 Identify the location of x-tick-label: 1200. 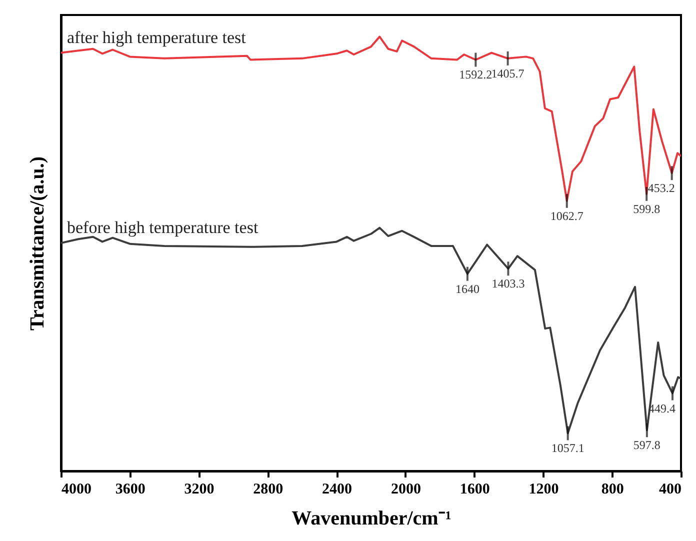
(543, 490).